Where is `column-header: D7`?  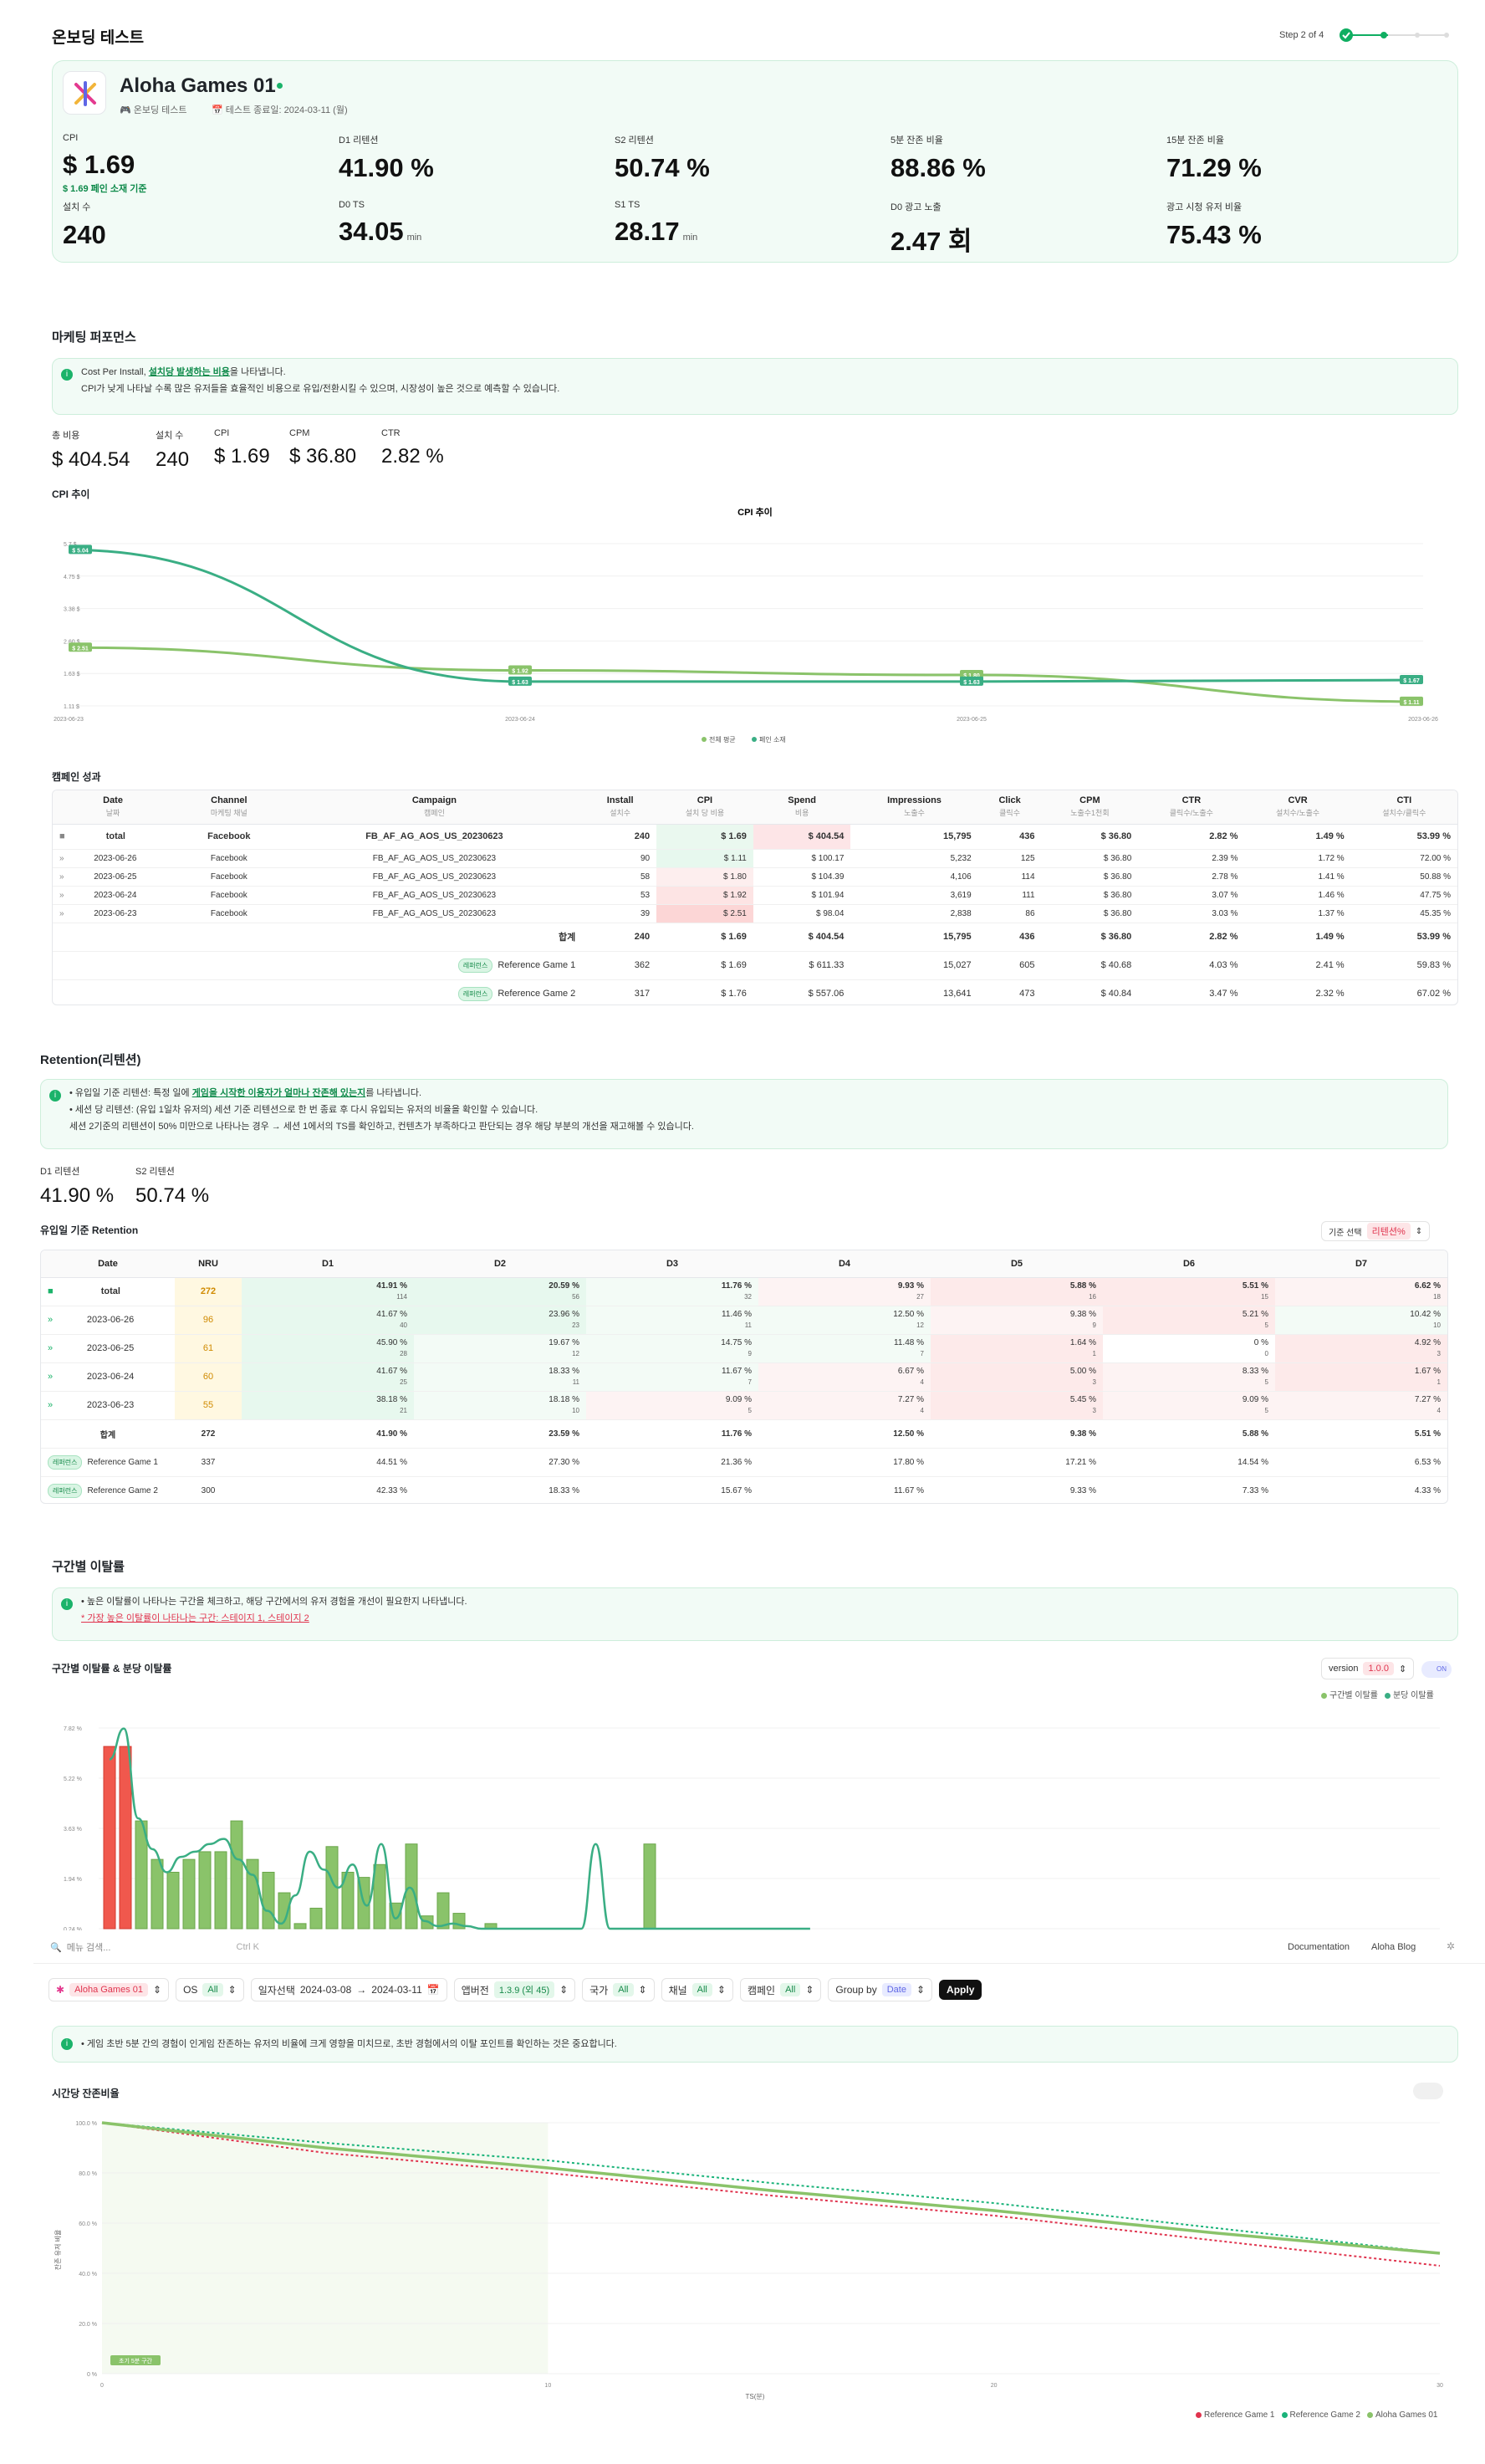
column-header: D7 is located at coordinates (1361, 1264).